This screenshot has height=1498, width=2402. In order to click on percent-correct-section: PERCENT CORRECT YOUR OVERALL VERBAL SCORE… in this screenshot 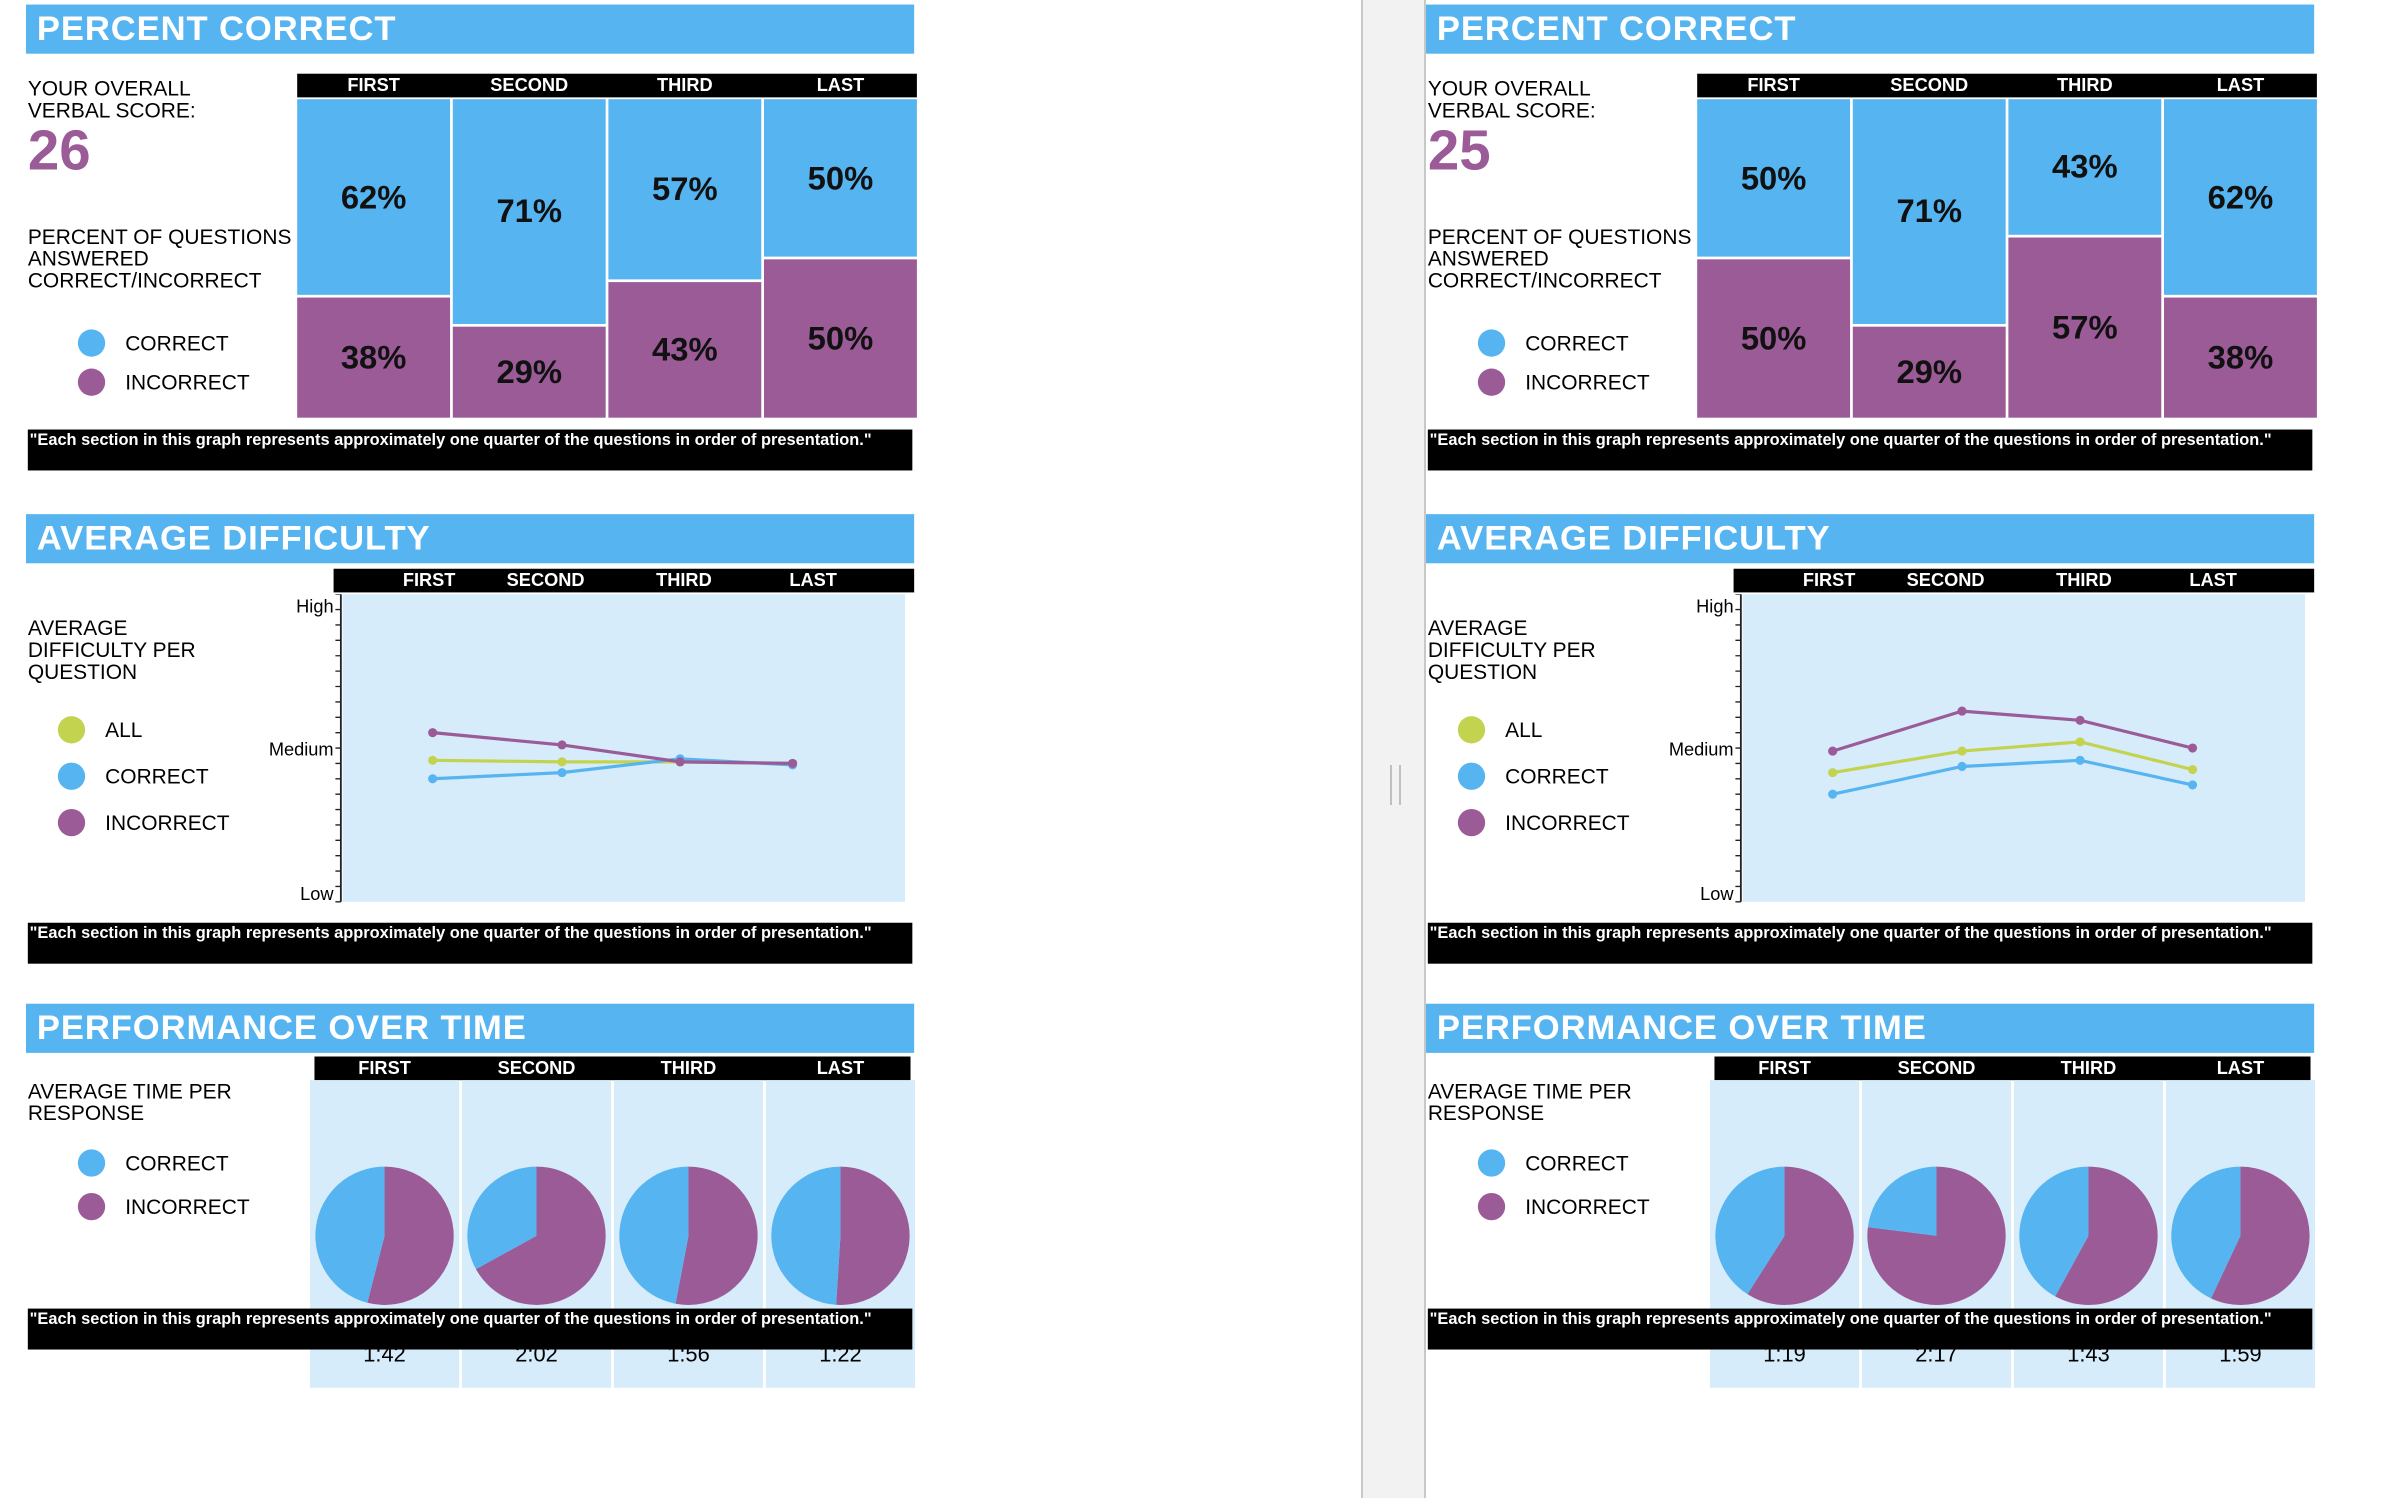, I will do `click(471, 241)`.